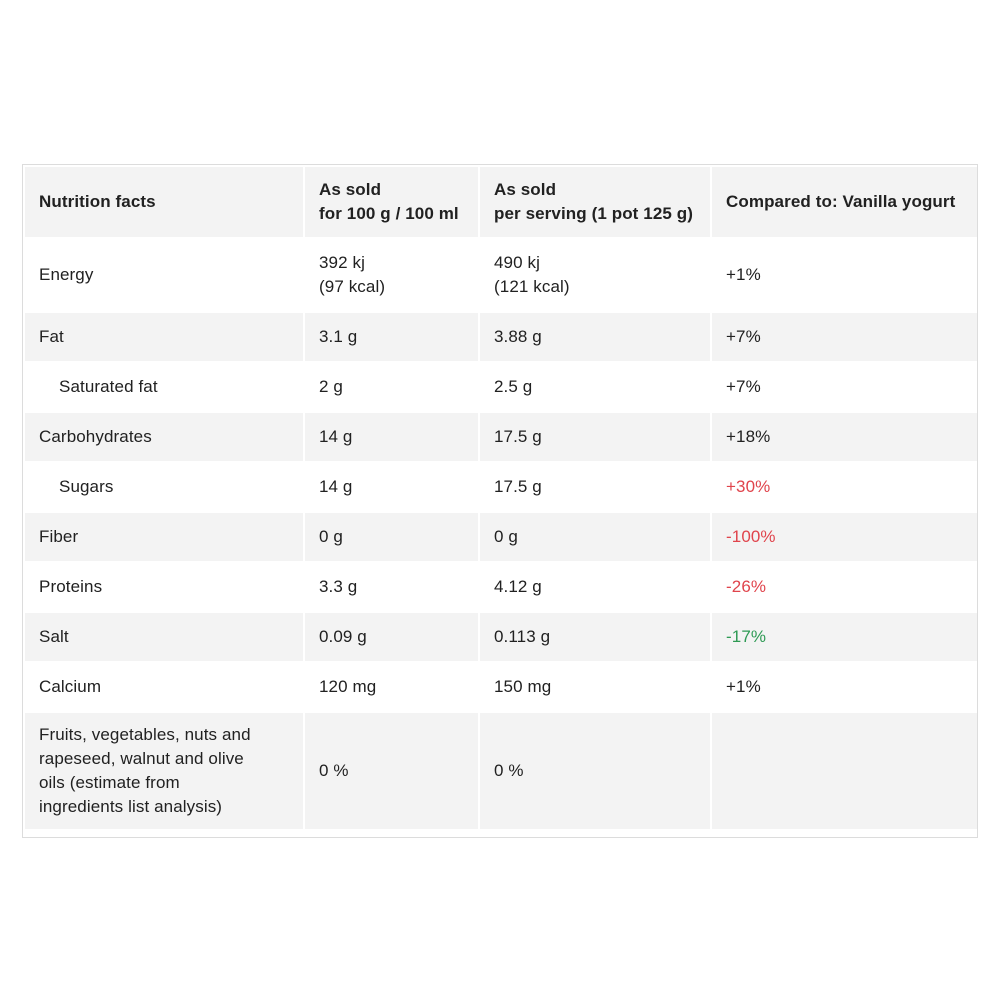  What do you see at coordinates (391, 387) in the screenshot?
I see `value-per-100g: 2 g` at bounding box center [391, 387].